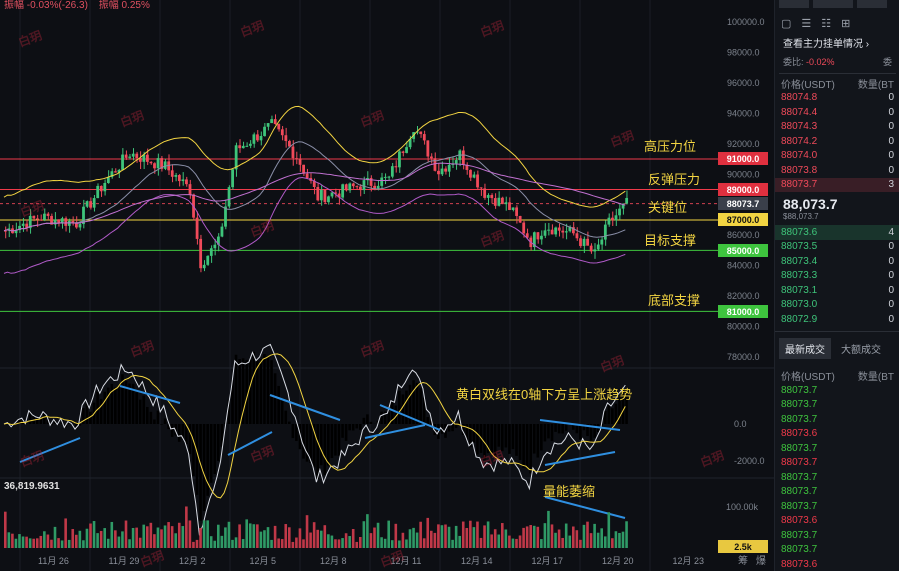  I want to click on last-price-block: 88,073.7 $88,073.7, so click(837, 208).